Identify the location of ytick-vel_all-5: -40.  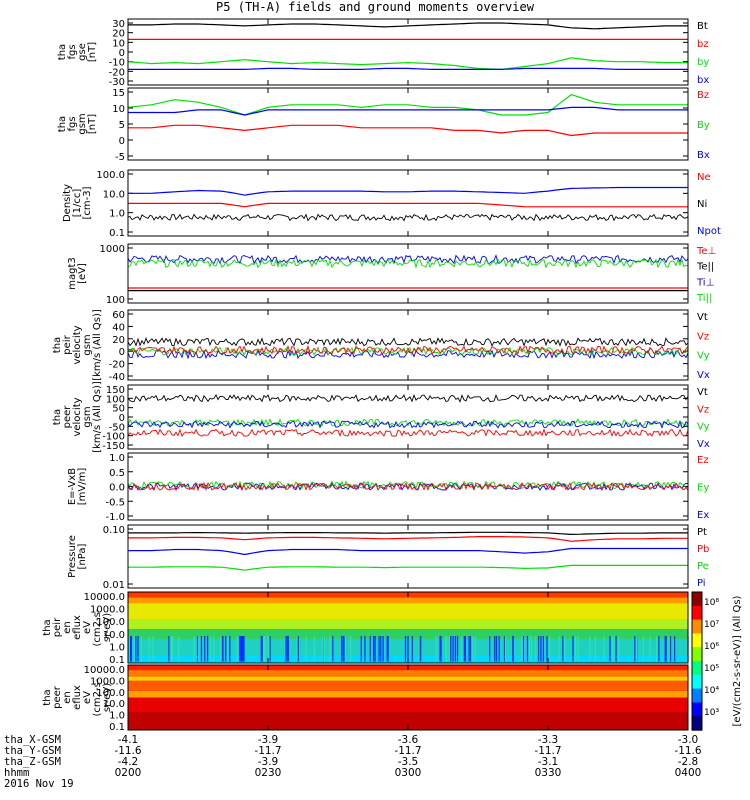
(117, 377).